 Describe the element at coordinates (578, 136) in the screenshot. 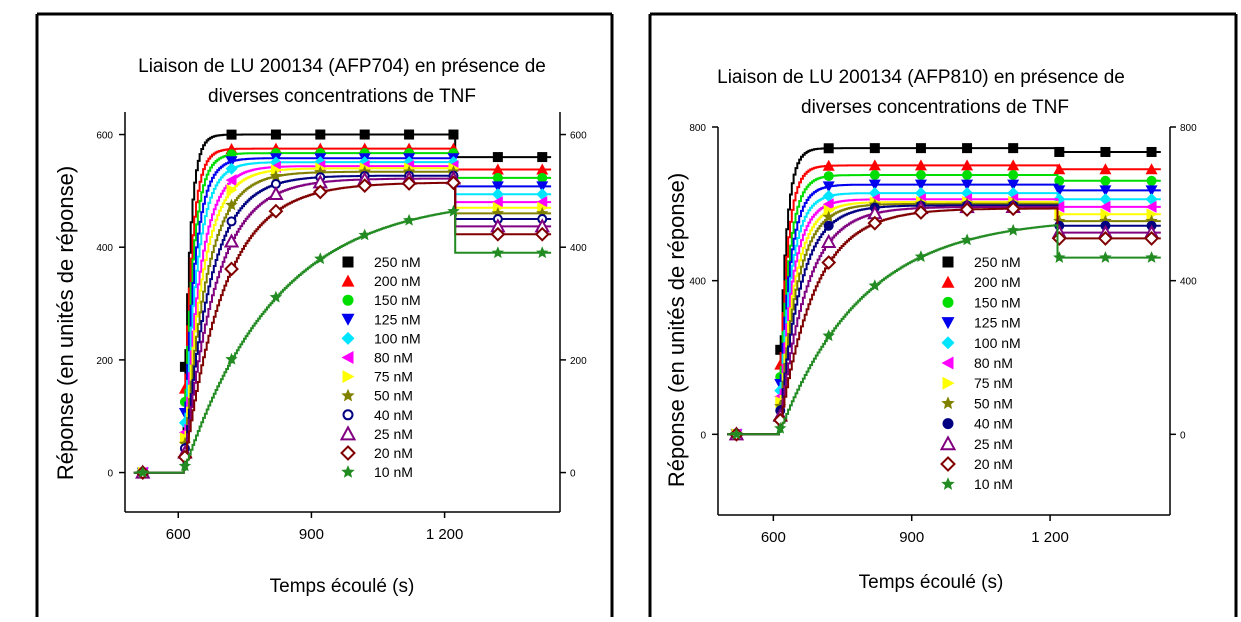

I see `right-y-tick-label: 600` at that location.